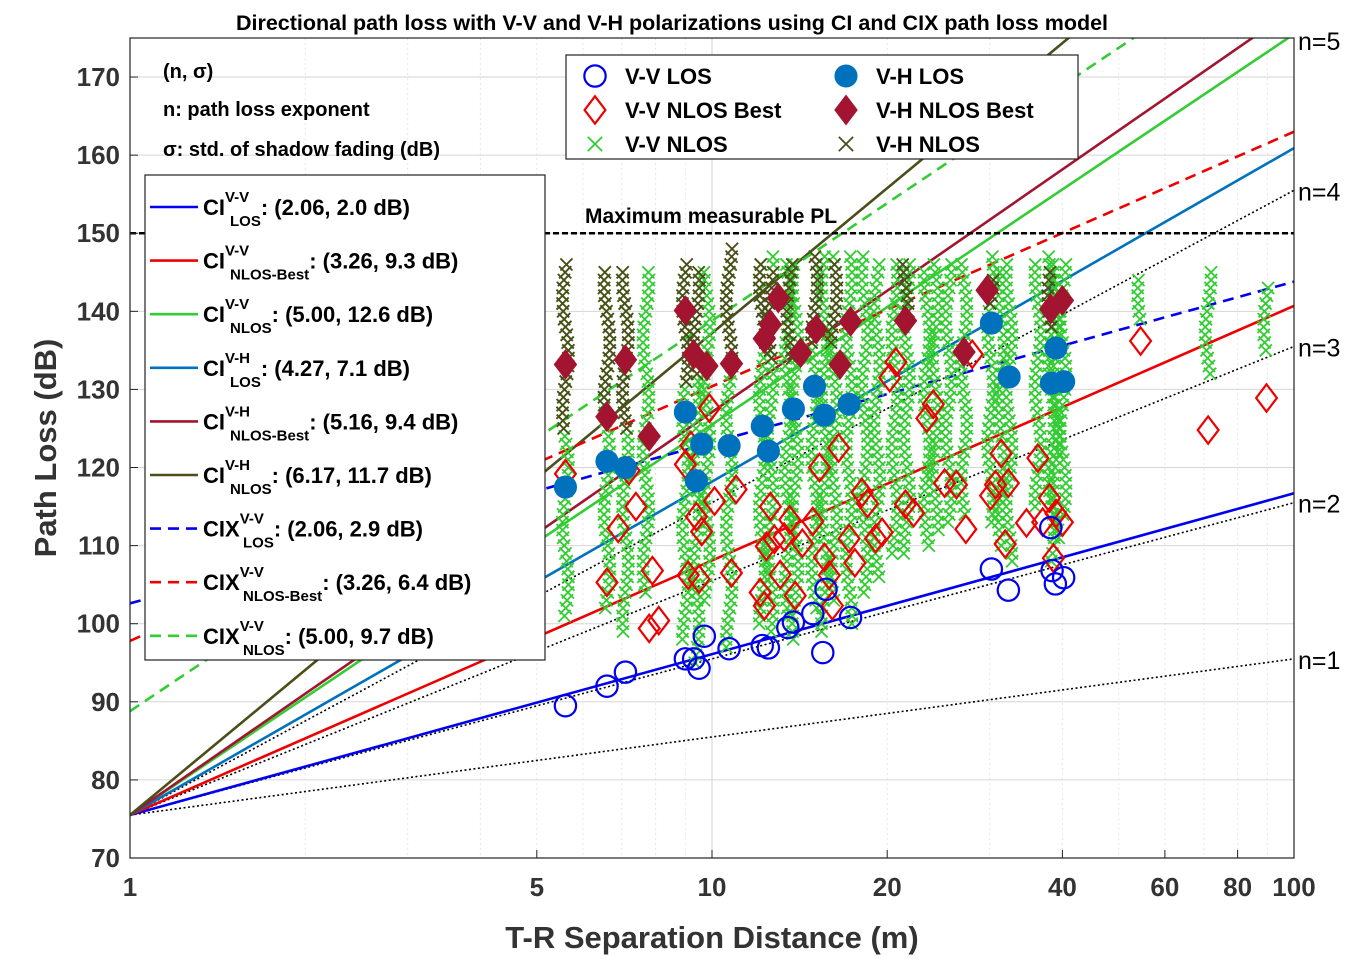 The height and width of the screenshot is (959, 1361). Describe the element at coordinates (98, 389) in the screenshot. I see `y-tick-label: 130` at that location.